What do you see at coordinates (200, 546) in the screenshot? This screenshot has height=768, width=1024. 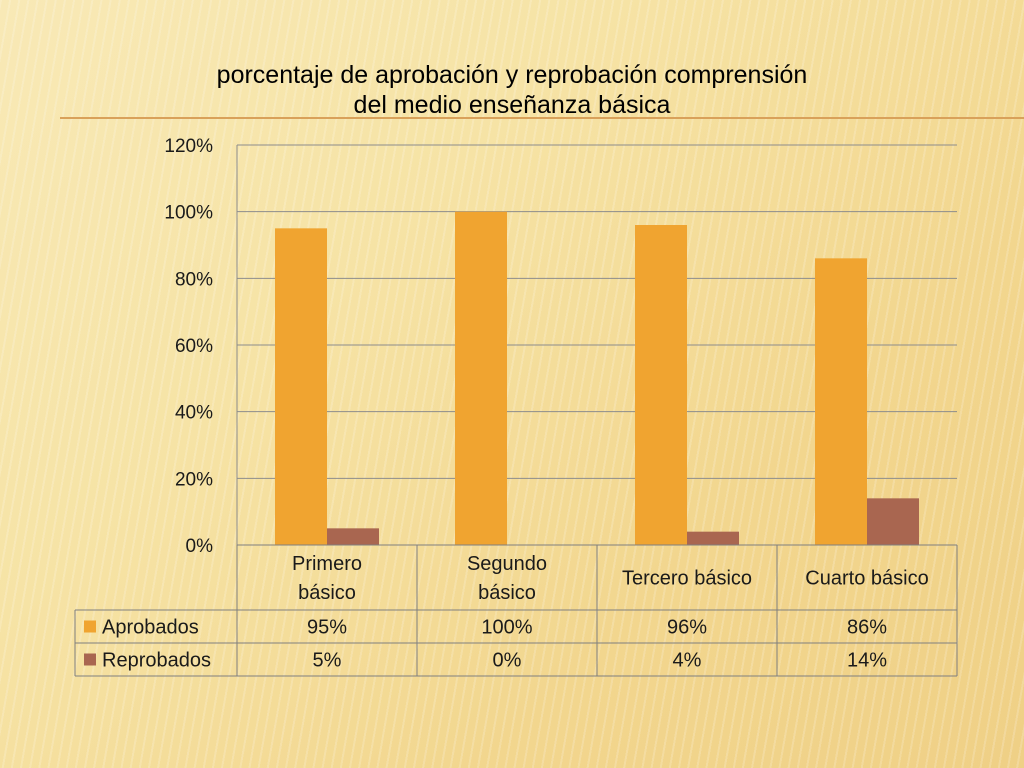 I see `y-tick-label: 0%` at bounding box center [200, 546].